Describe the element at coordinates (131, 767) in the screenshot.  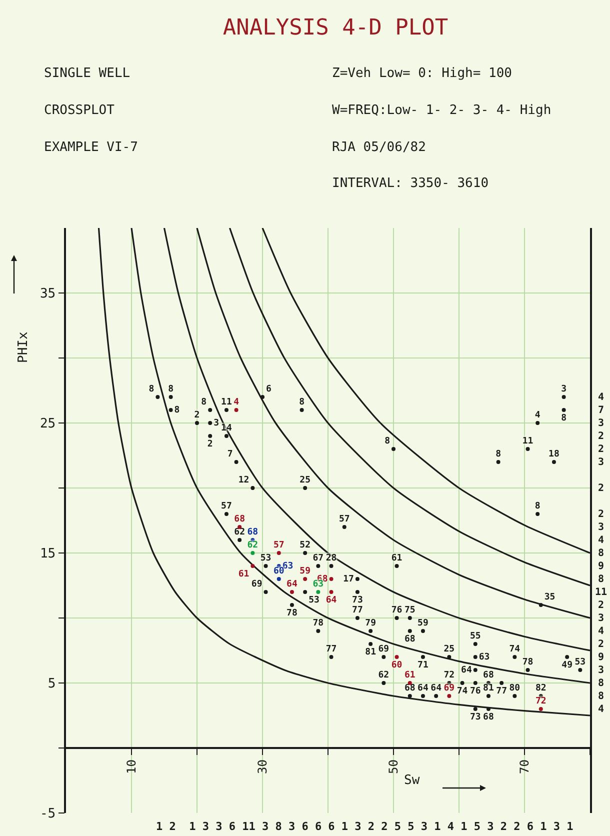
I see `x-tick-label: 10` at that location.